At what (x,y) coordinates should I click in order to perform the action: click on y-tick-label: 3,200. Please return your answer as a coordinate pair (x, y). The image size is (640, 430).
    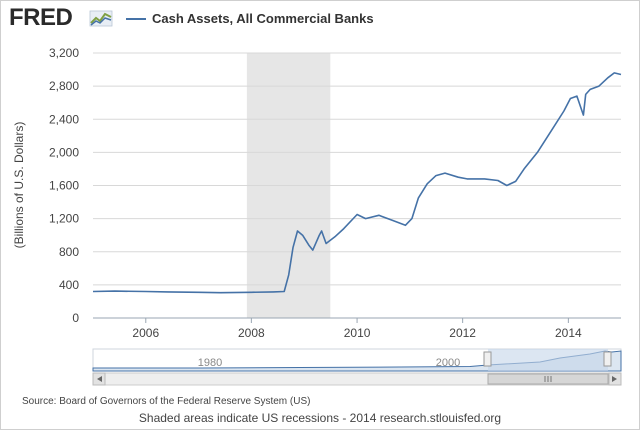
    Looking at the image, I should click on (64, 53).